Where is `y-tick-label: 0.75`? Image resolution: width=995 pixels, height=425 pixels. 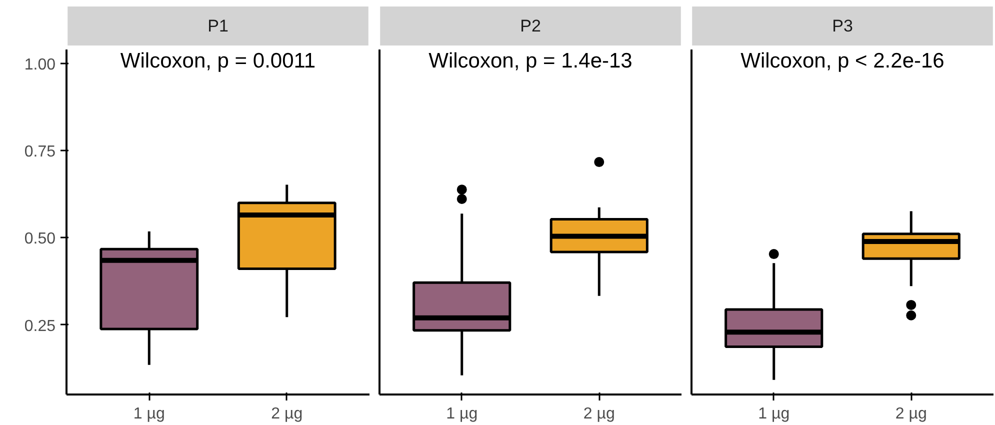 y-tick-label: 0.75 is located at coordinates (40, 152).